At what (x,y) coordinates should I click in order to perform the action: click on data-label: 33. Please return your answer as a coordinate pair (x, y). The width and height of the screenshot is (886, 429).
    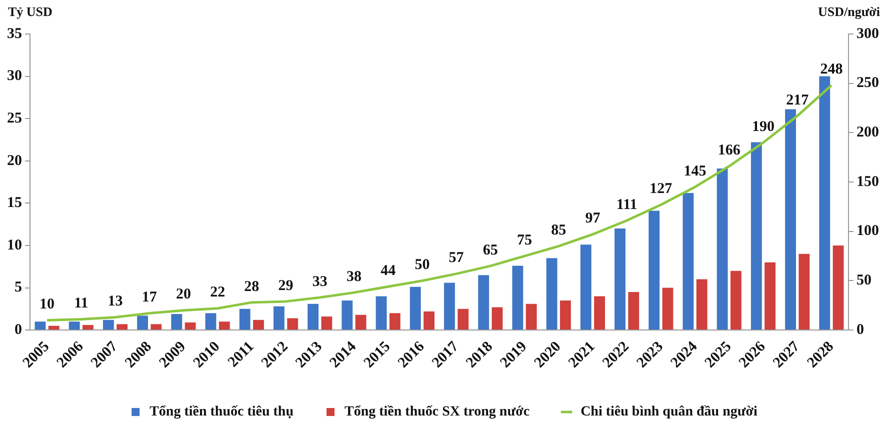
    Looking at the image, I should click on (320, 282).